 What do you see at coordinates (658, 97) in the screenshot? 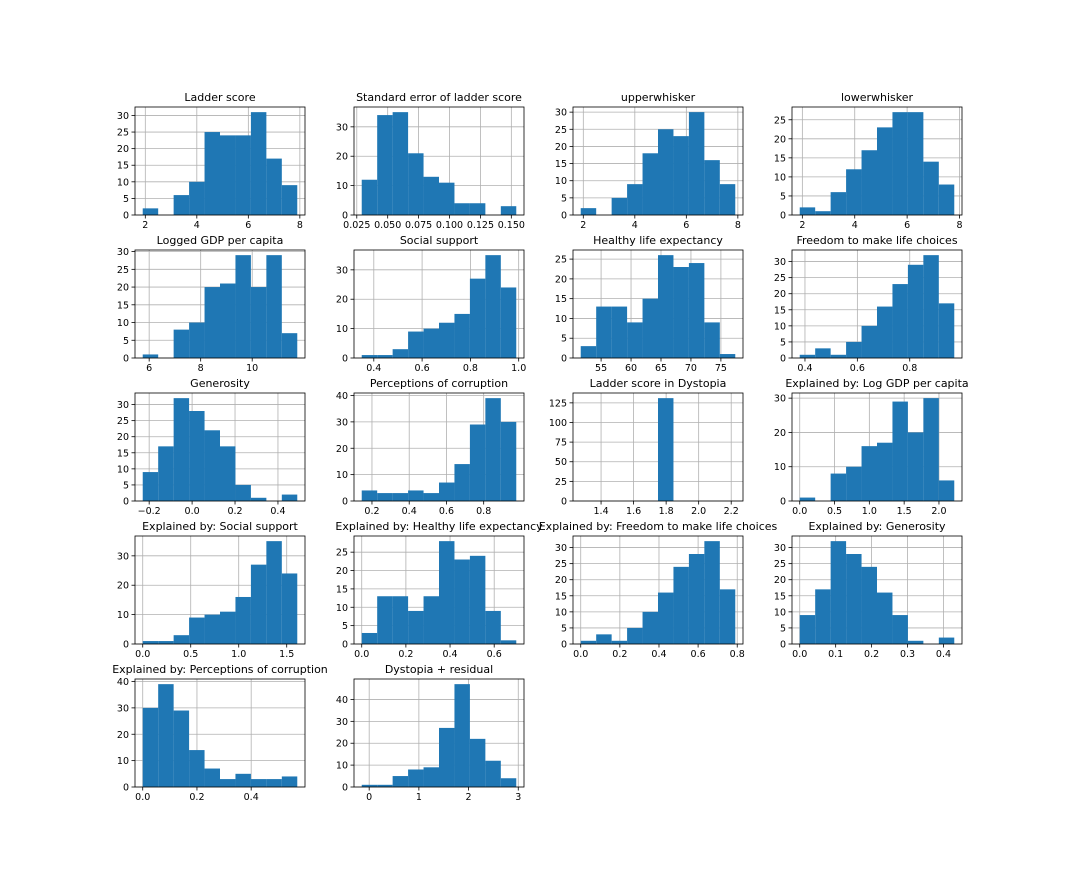
I see `subplot-title: upperwhisker` at bounding box center [658, 97].